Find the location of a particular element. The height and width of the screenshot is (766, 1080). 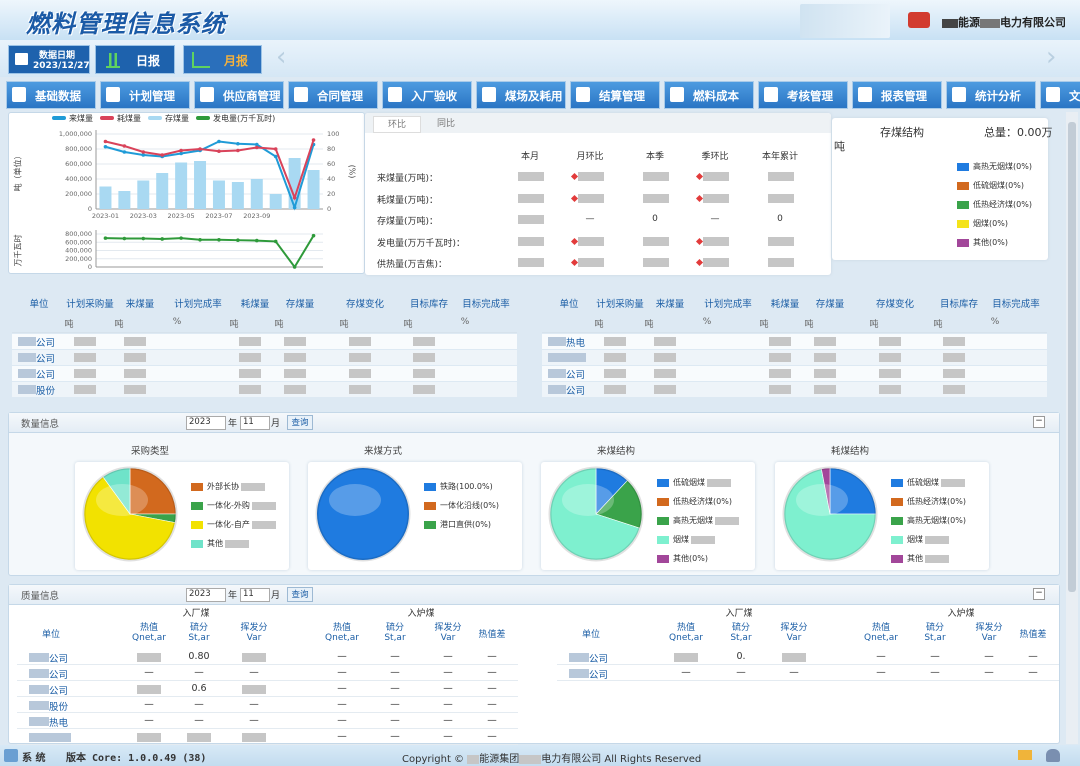

y2-tick-label: 100 is located at coordinates (333, 134).